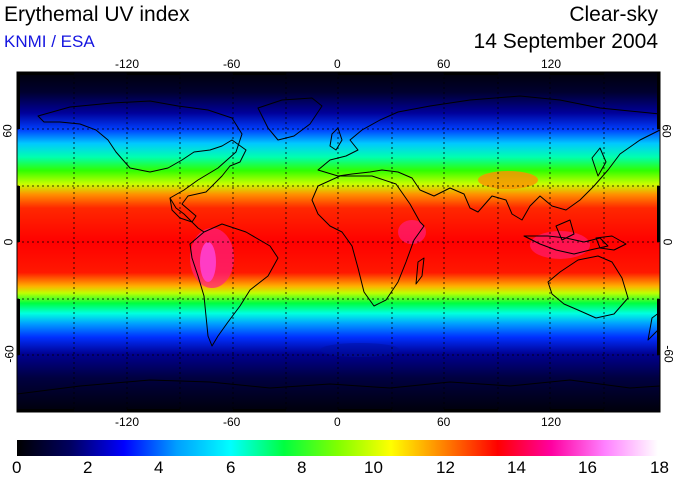 This screenshot has width=678, height=480. I want to click on lon-tick-top-60w: -60, so click(232, 64).